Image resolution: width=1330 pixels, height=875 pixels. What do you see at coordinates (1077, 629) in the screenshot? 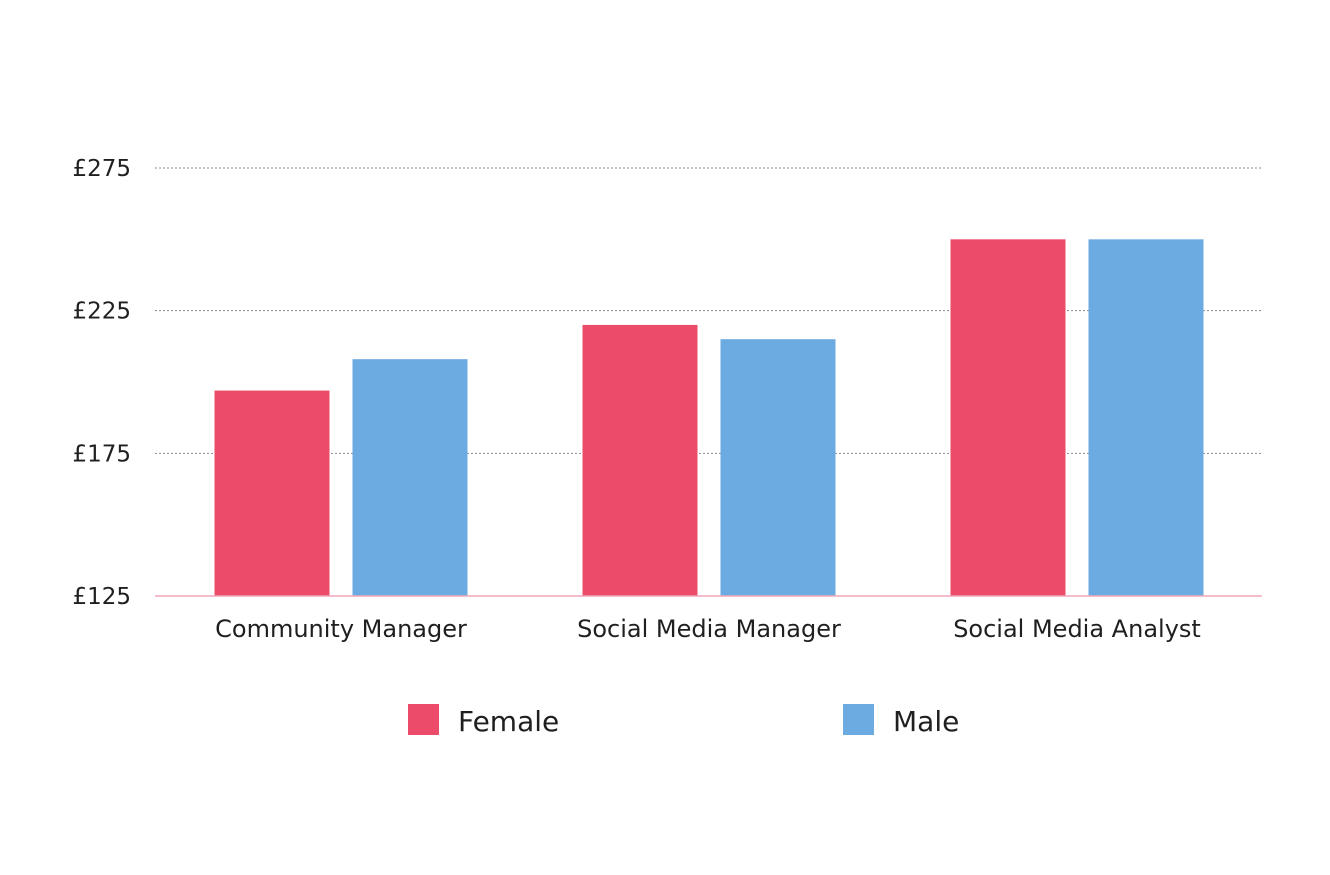
I see `x-tick-label: Social Media Analyst` at bounding box center [1077, 629].